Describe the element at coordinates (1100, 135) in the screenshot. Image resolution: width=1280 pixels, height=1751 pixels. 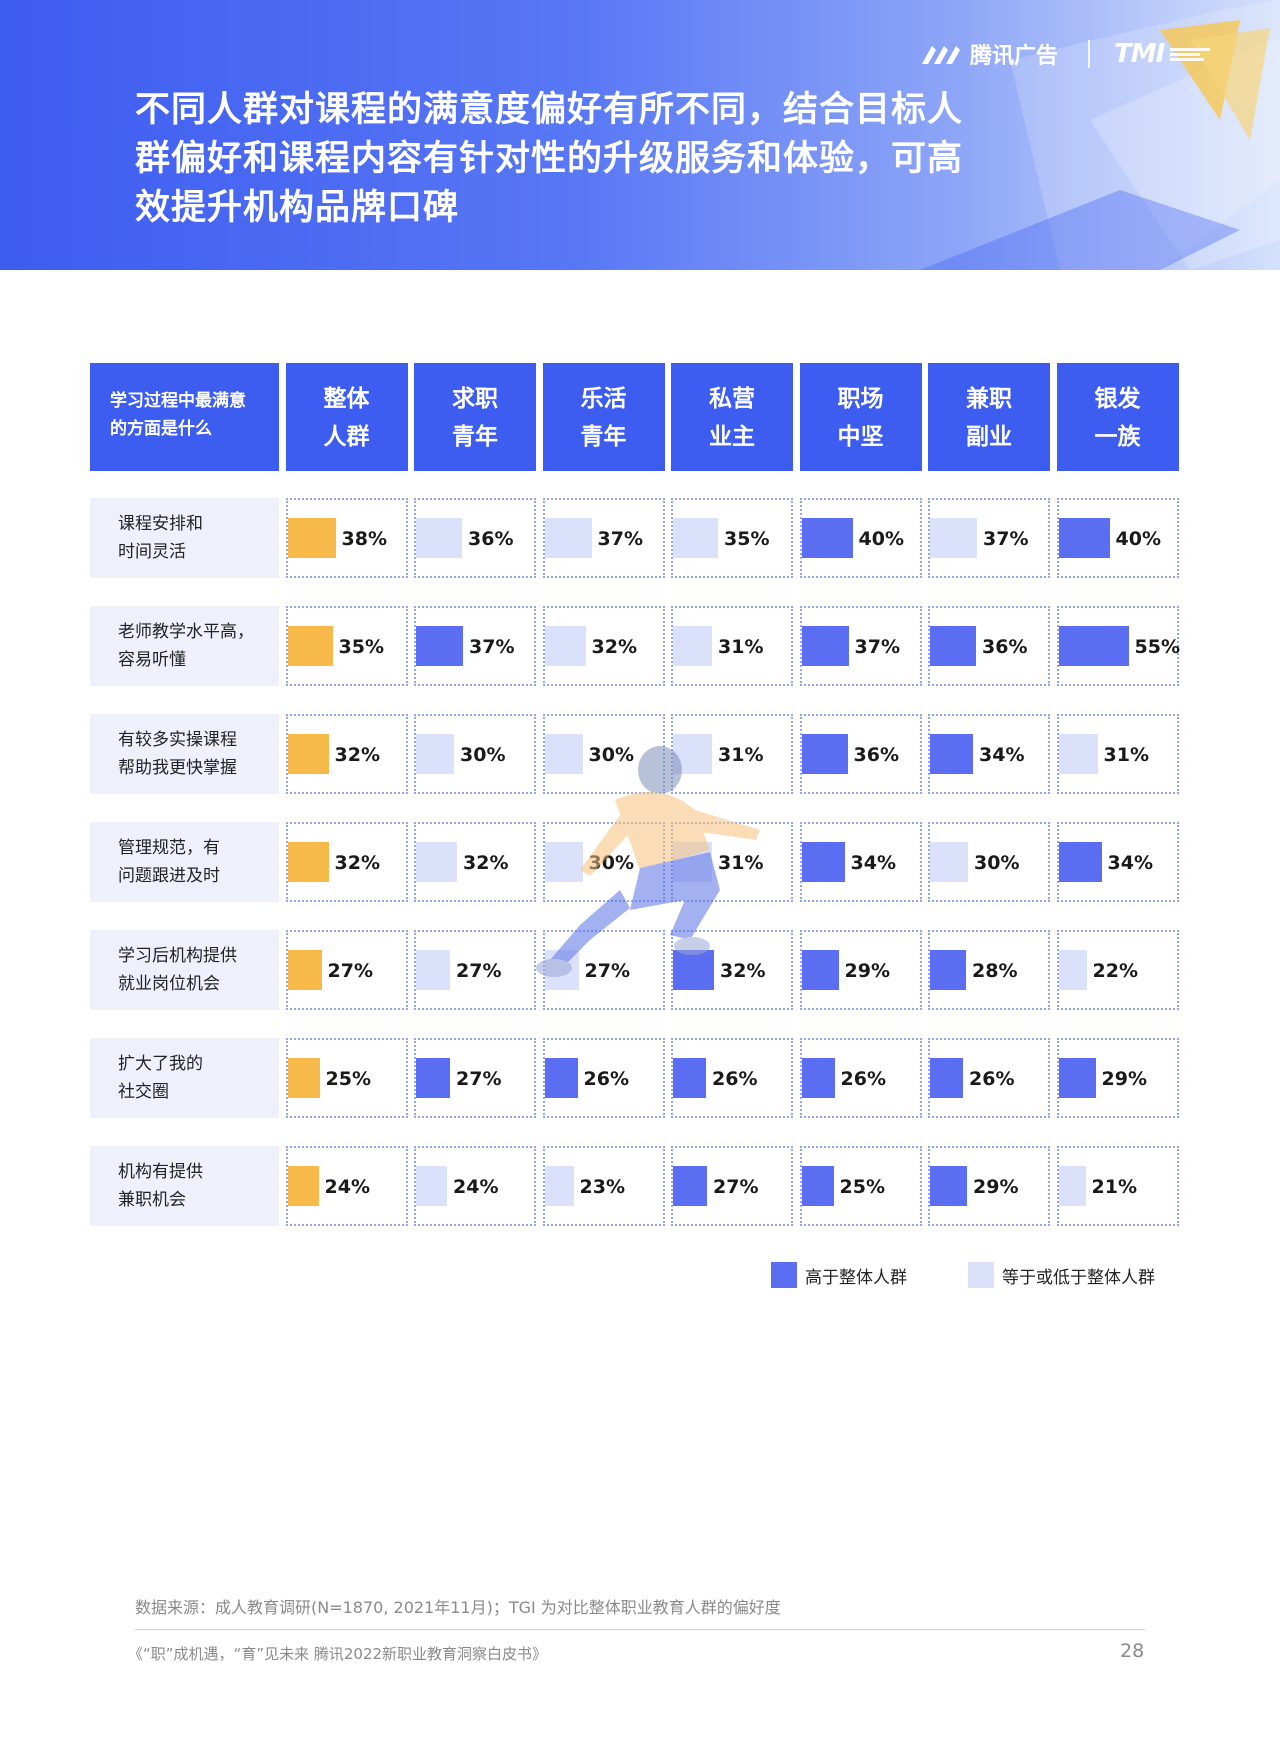
I see `paper-plane-decoration` at that location.